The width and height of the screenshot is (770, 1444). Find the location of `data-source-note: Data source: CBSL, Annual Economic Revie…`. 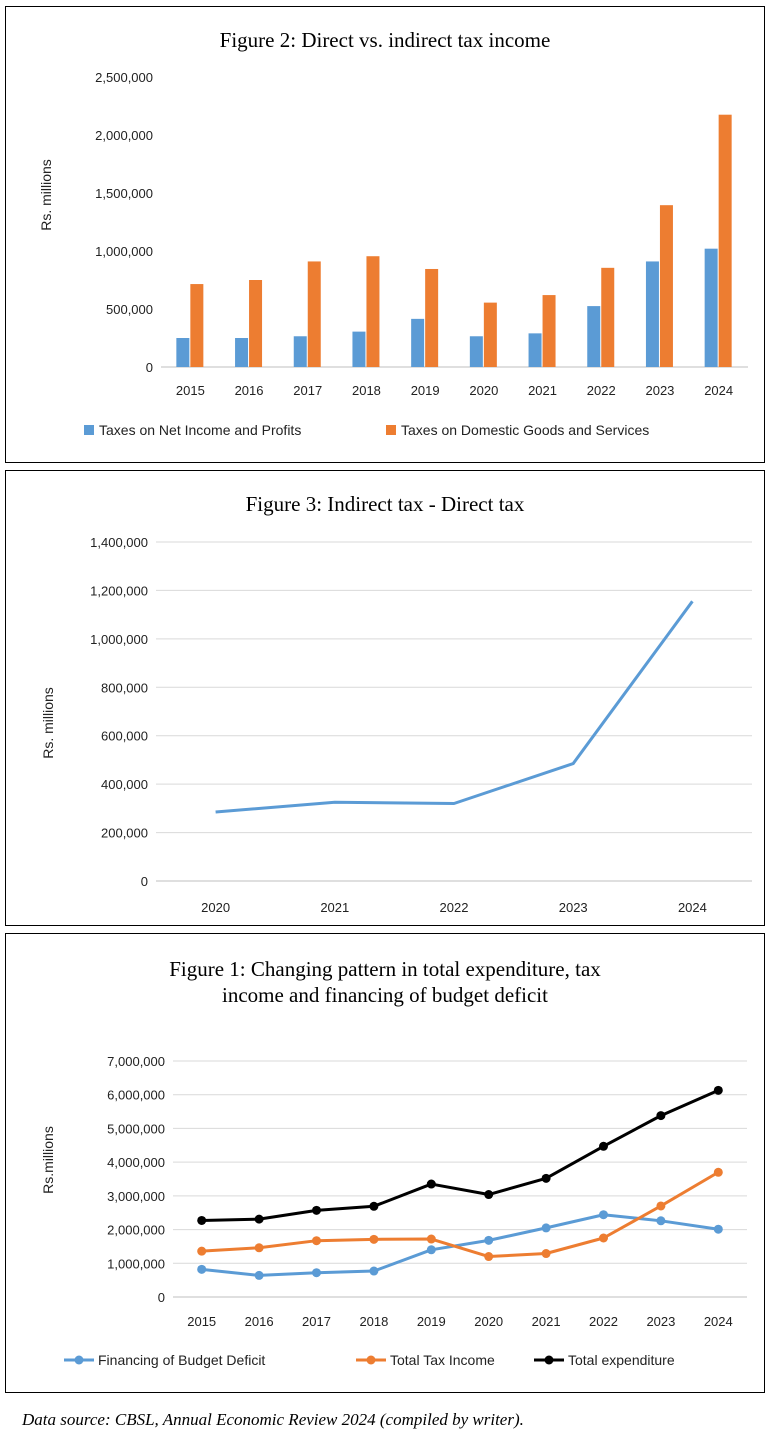

data-source-note: Data source: CBSL, Annual Economic Revie… is located at coordinates (273, 1419).